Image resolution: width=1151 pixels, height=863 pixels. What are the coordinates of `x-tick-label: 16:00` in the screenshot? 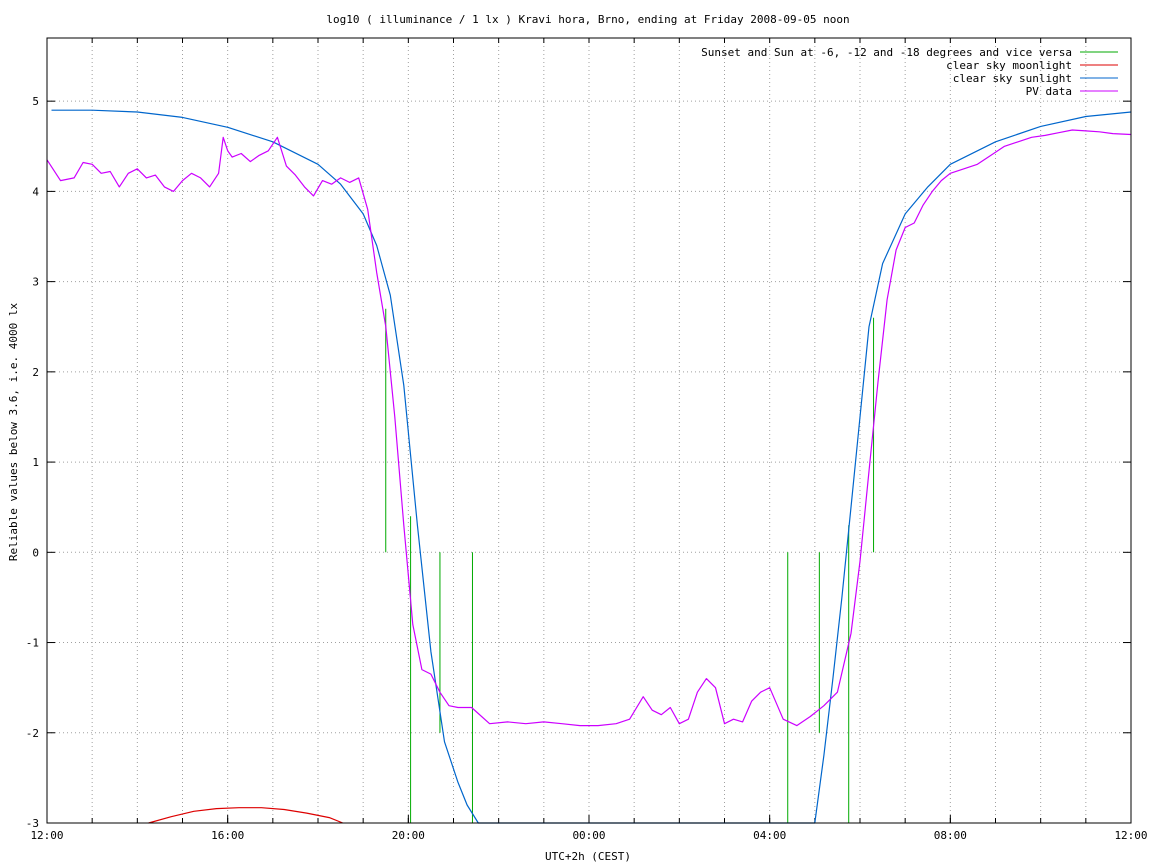 It's located at (227, 835).